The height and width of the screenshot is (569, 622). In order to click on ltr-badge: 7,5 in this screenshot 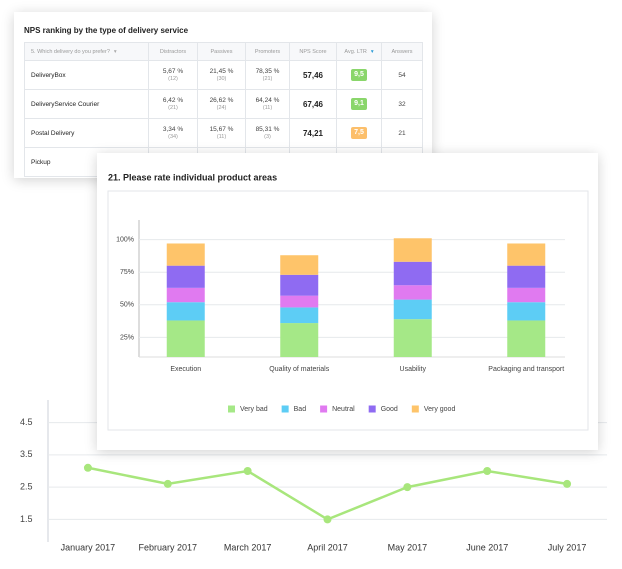, I will do `click(359, 133)`.